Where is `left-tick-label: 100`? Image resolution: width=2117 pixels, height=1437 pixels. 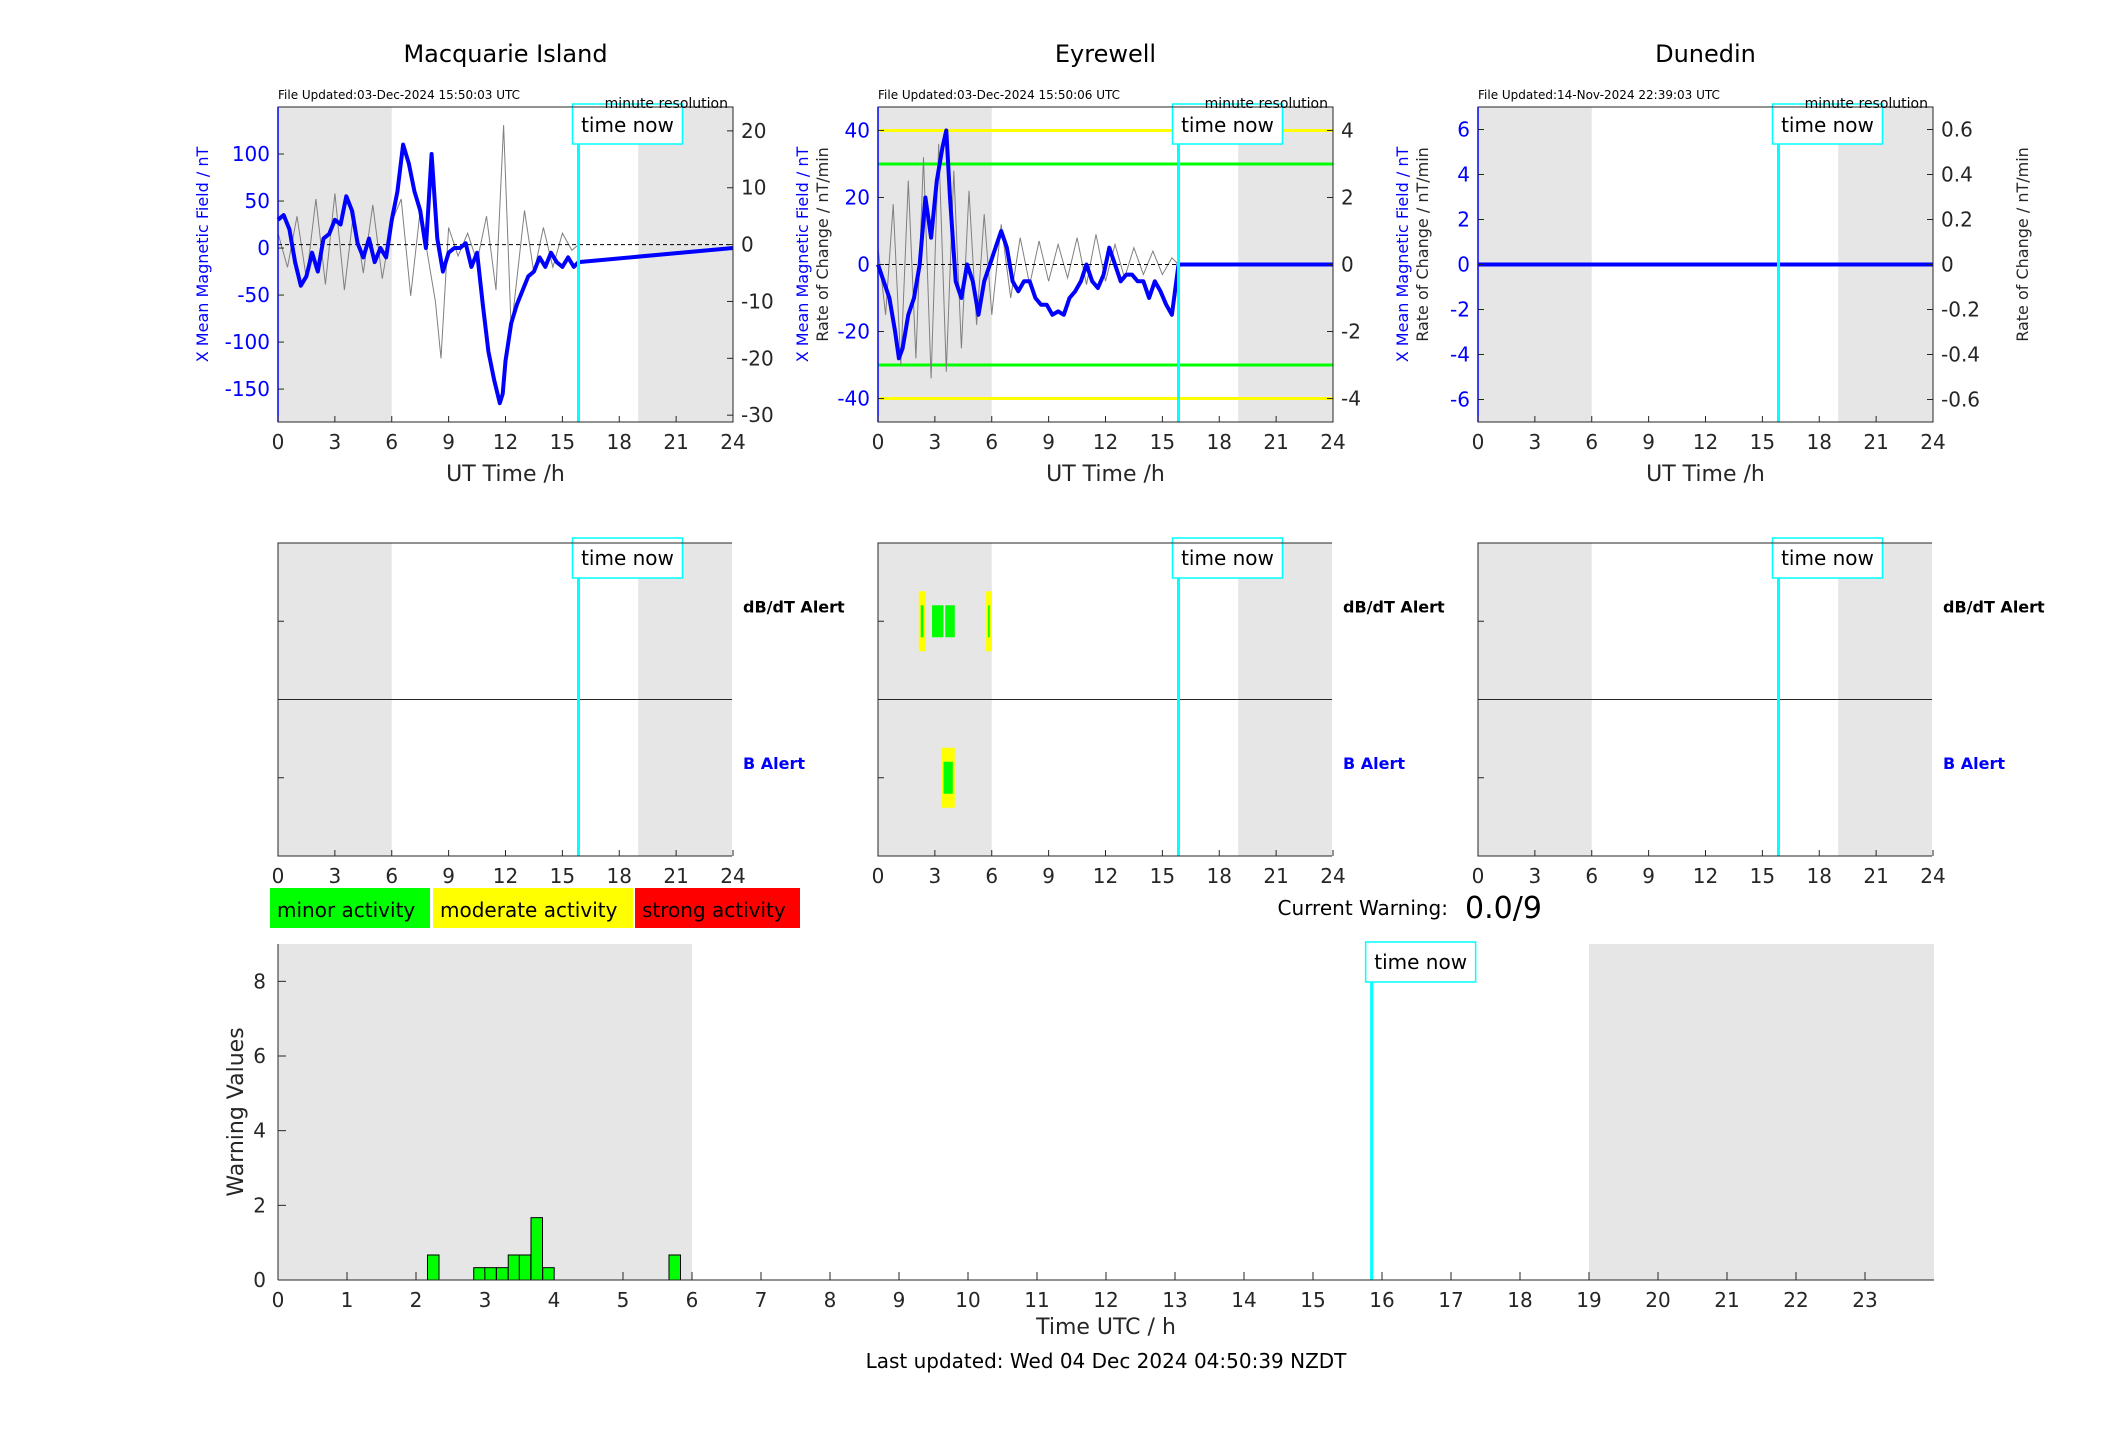
left-tick-label: 100 is located at coordinates (251, 154).